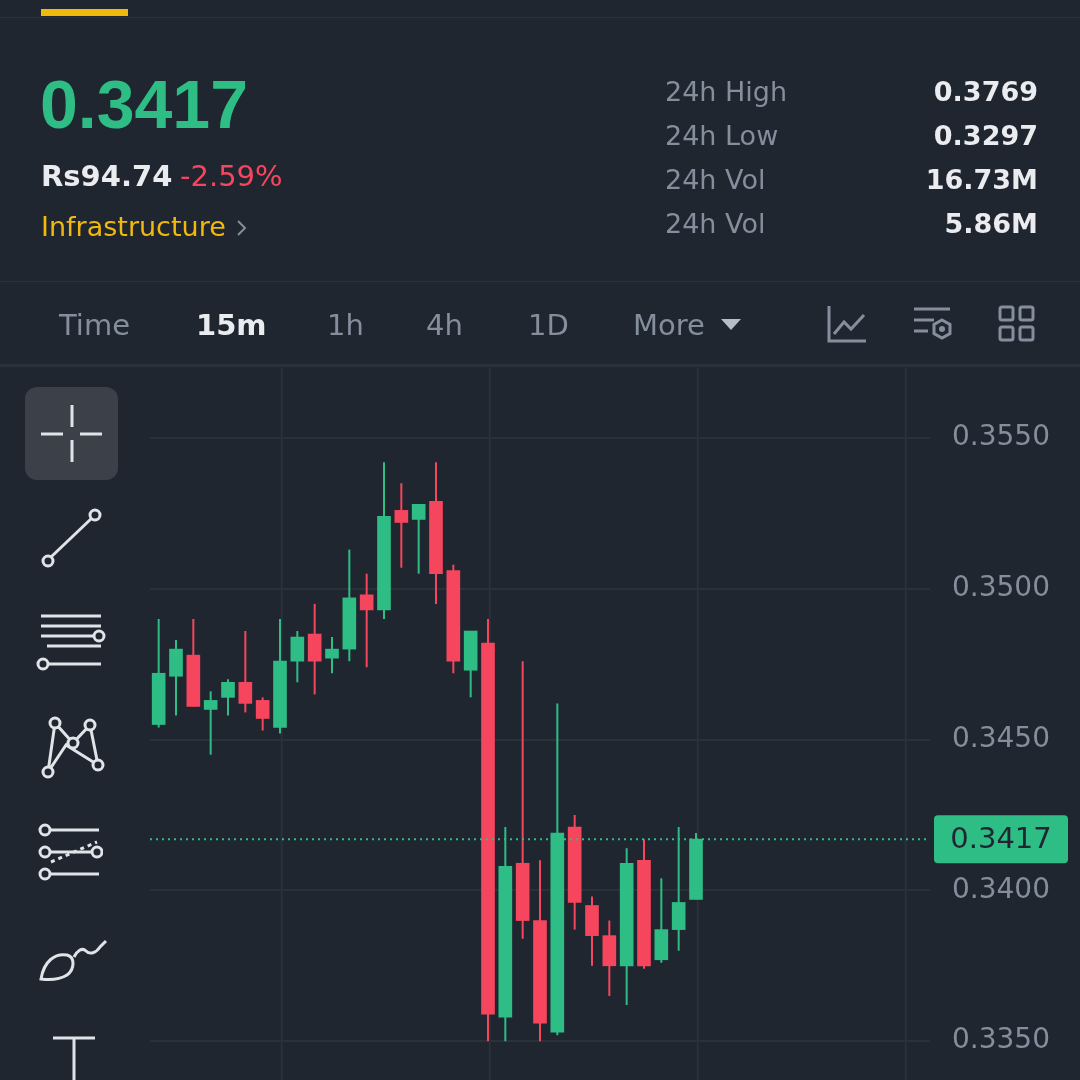  Describe the element at coordinates (1001, 436) in the screenshot. I see `y-tick-label: 0.3550` at that location.